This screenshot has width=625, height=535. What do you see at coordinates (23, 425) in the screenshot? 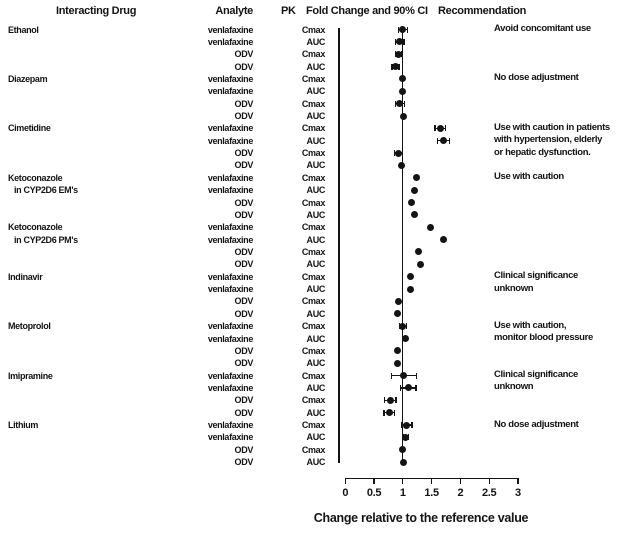
I see `drug-label: Lithium` at bounding box center [23, 425].